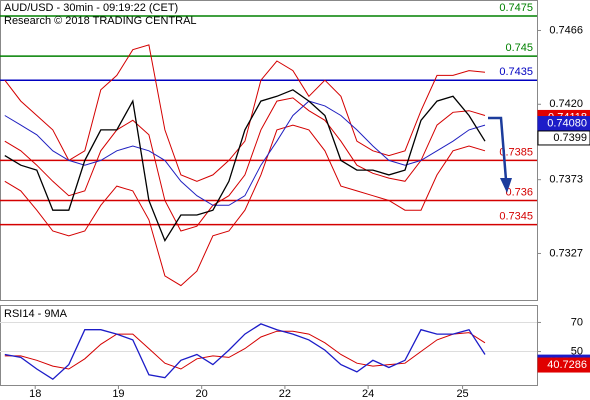  Describe the element at coordinates (118, 394) in the screenshot. I see `x-tick-label: 19` at that location.